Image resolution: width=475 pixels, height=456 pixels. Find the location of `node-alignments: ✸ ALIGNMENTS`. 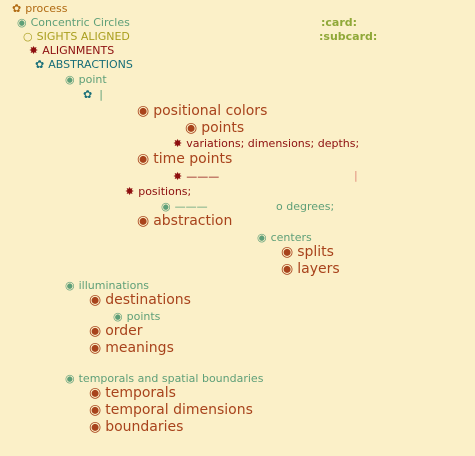

node-alignments: ✸ ALIGNMENTS is located at coordinates (71, 50).